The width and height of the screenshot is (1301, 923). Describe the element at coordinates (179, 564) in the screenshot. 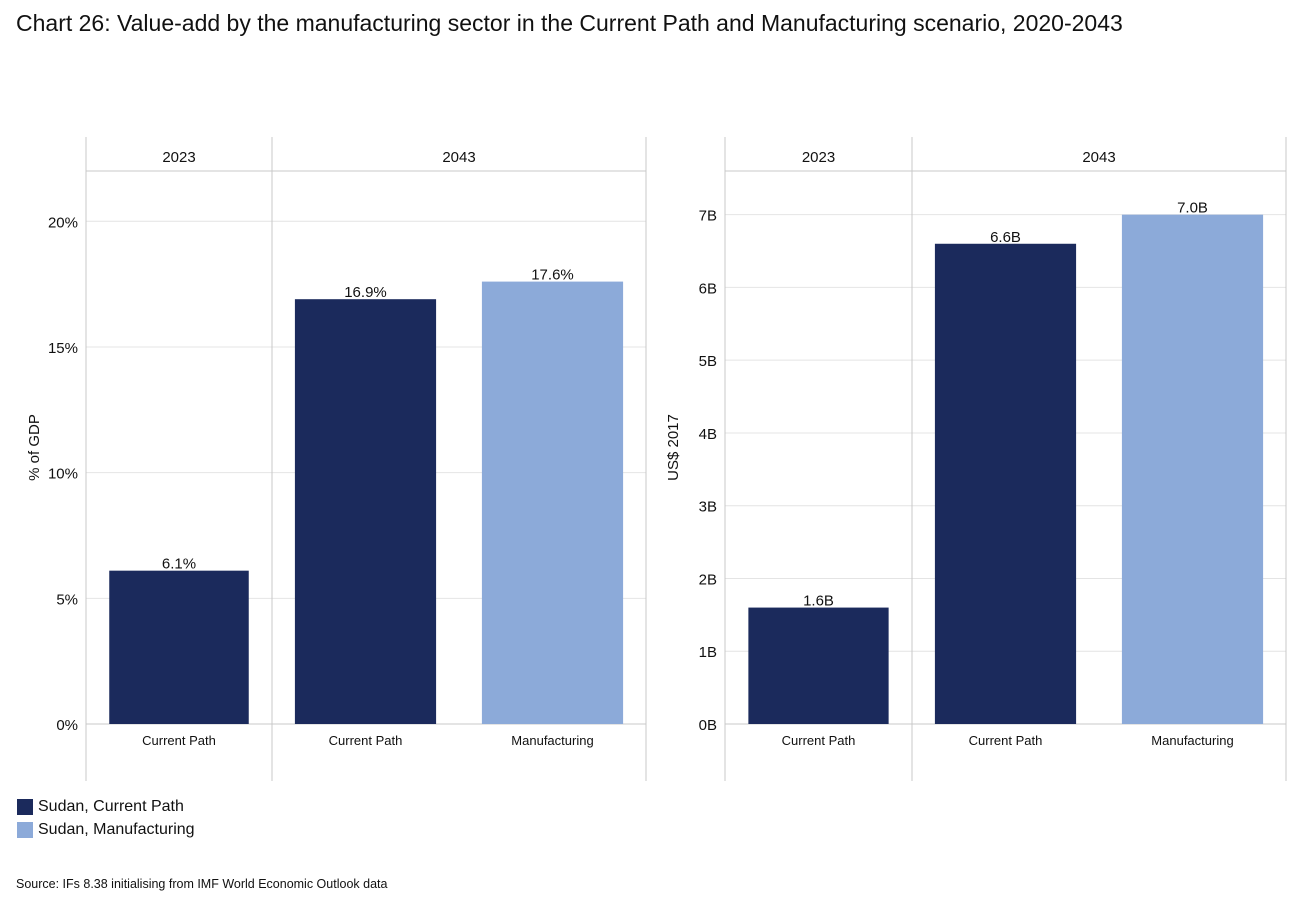

I see `bar-value-label: 6.1%` at that location.